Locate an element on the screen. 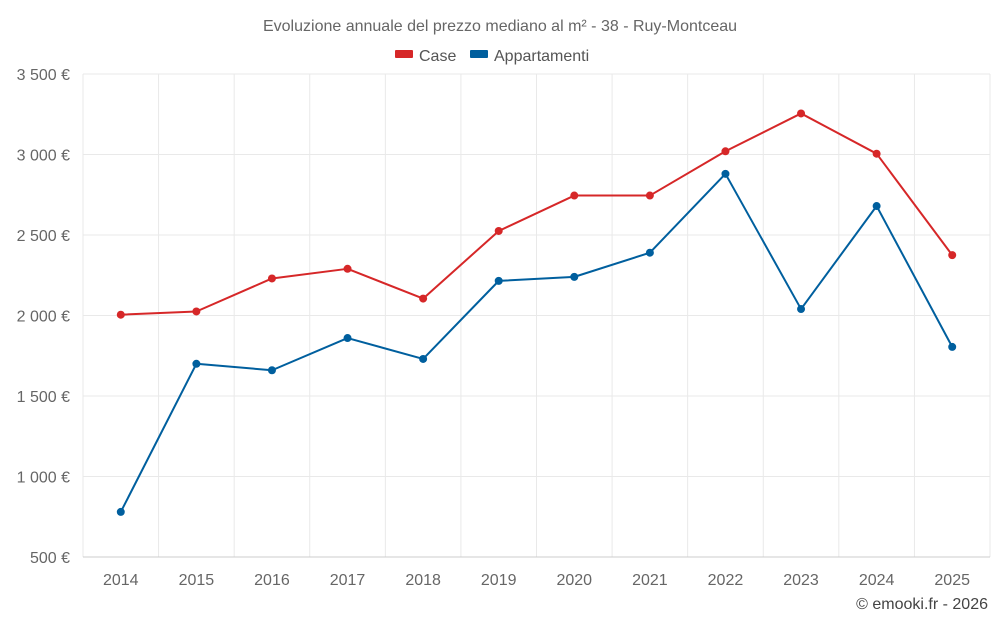 The width and height of the screenshot is (1000, 625). y-tick-label: 1 500 € is located at coordinates (43, 397).